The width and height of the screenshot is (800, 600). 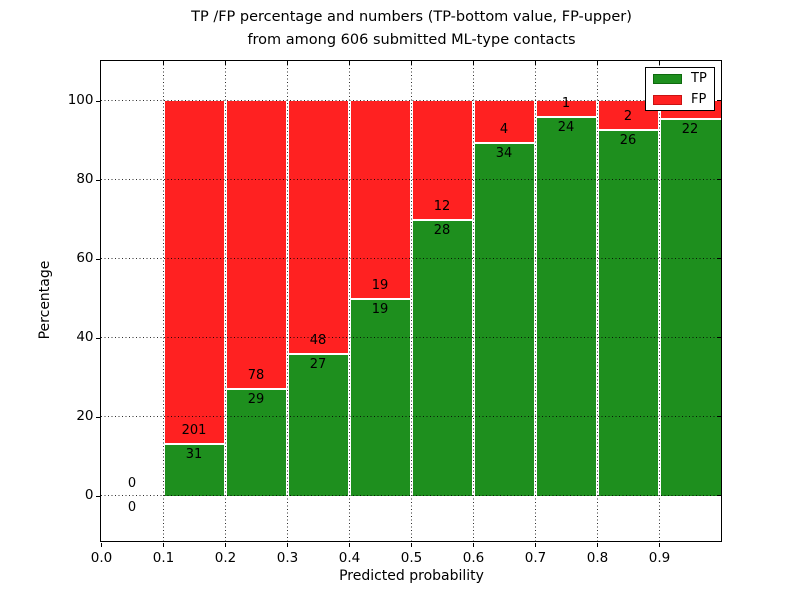 I want to click on bar-tp-0.2-0.3, so click(x=256, y=442).